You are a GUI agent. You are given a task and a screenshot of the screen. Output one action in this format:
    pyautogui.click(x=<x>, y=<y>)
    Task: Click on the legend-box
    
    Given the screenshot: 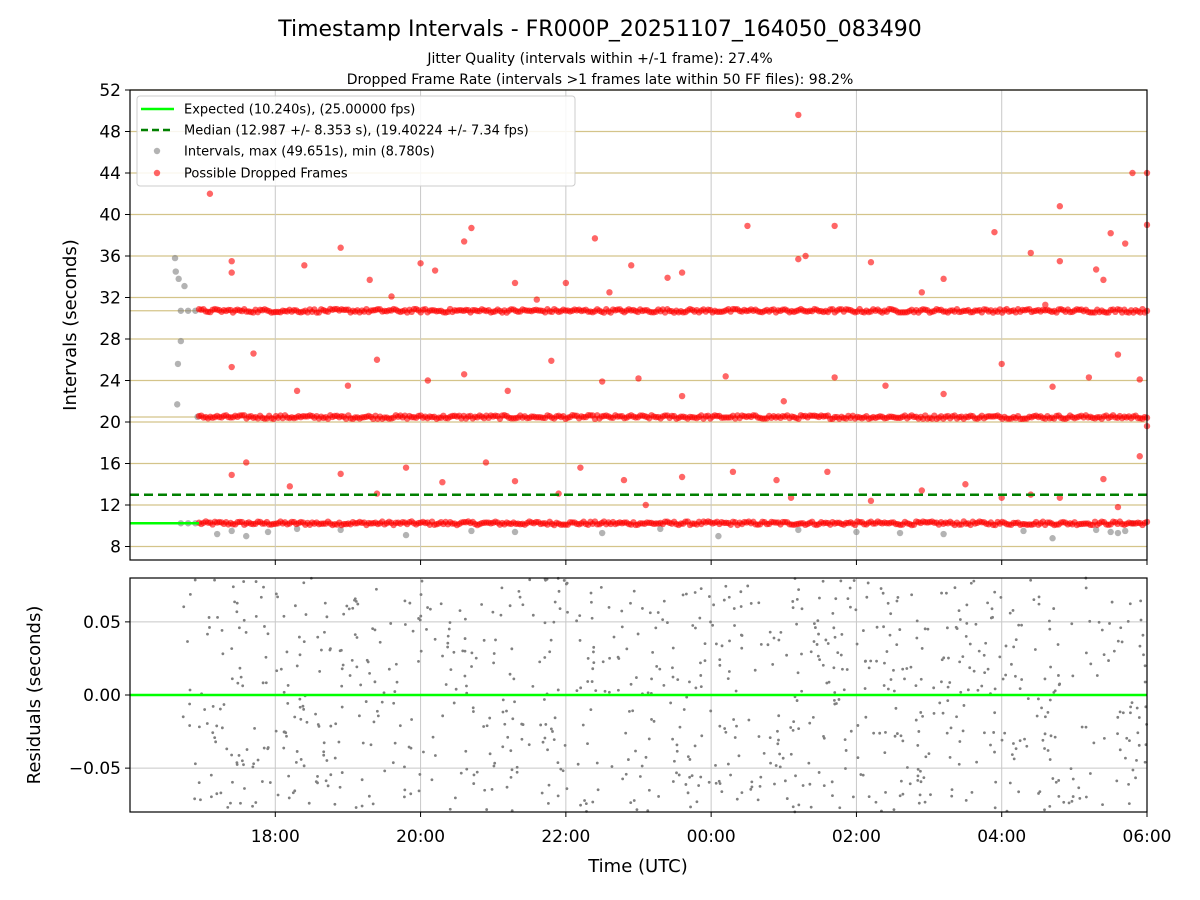 What is the action you would take?
    pyautogui.click(x=356, y=141)
    